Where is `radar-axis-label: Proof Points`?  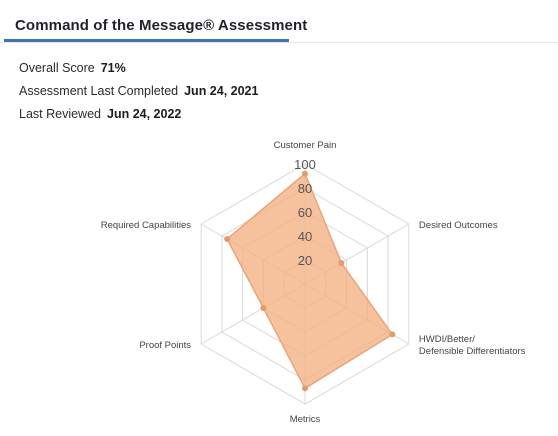
radar-axis-label: Proof Points is located at coordinates (165, 345).